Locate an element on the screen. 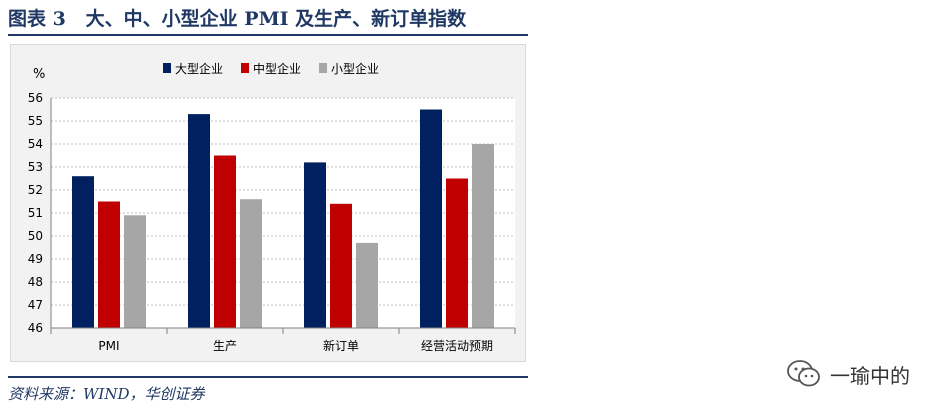 The image size is (951, 416). legend-label: 大型企业 is located at coordinates (199, 68).